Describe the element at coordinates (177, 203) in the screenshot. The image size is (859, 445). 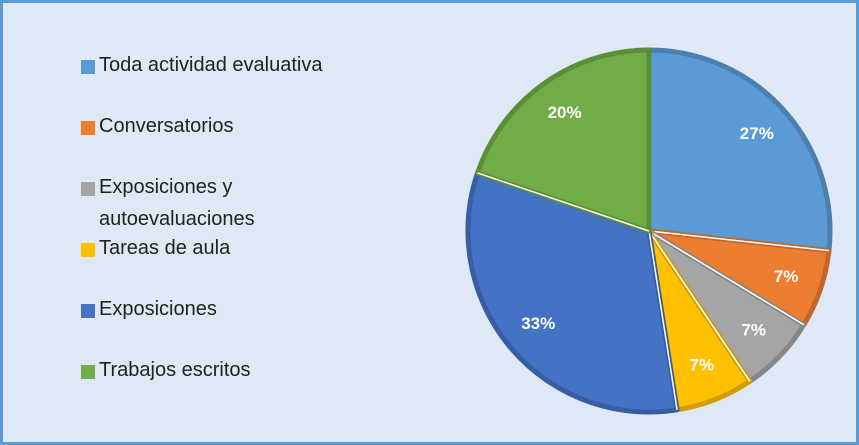
I see `legend-label: Exposiciones y autoevaluaciones` at that location.